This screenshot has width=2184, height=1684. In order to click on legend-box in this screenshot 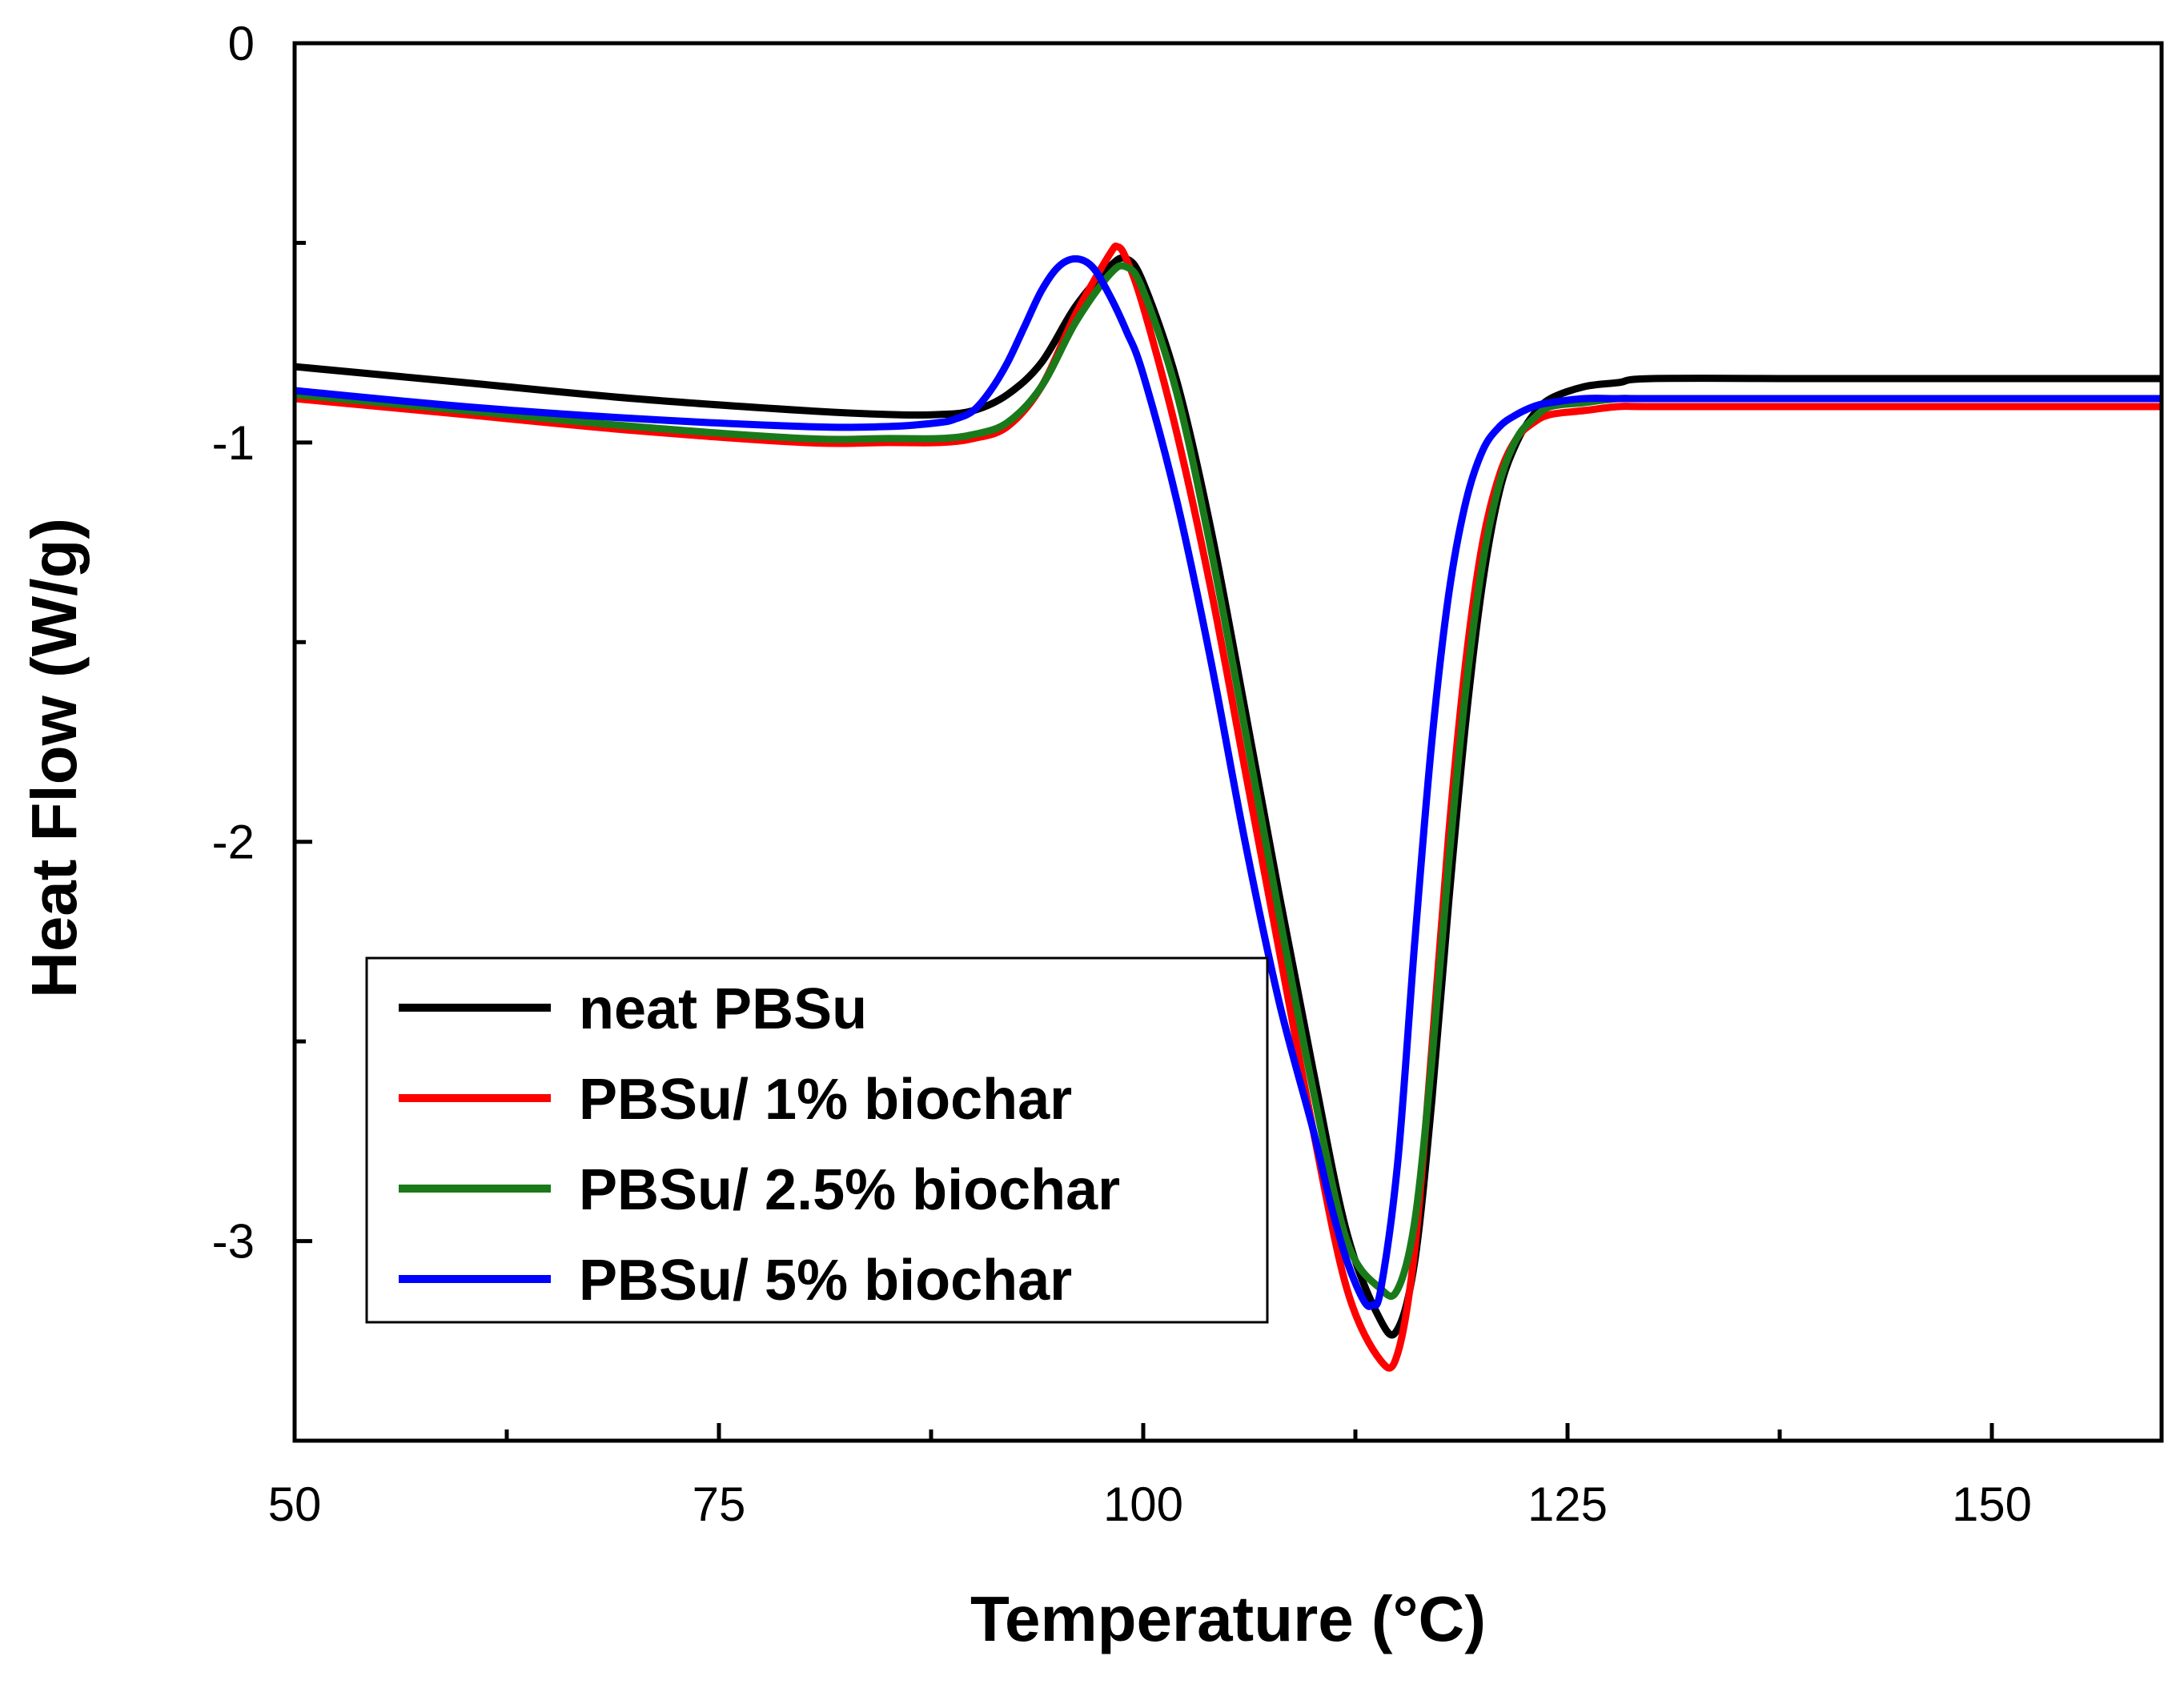, I will do `click(817, 1140)`.